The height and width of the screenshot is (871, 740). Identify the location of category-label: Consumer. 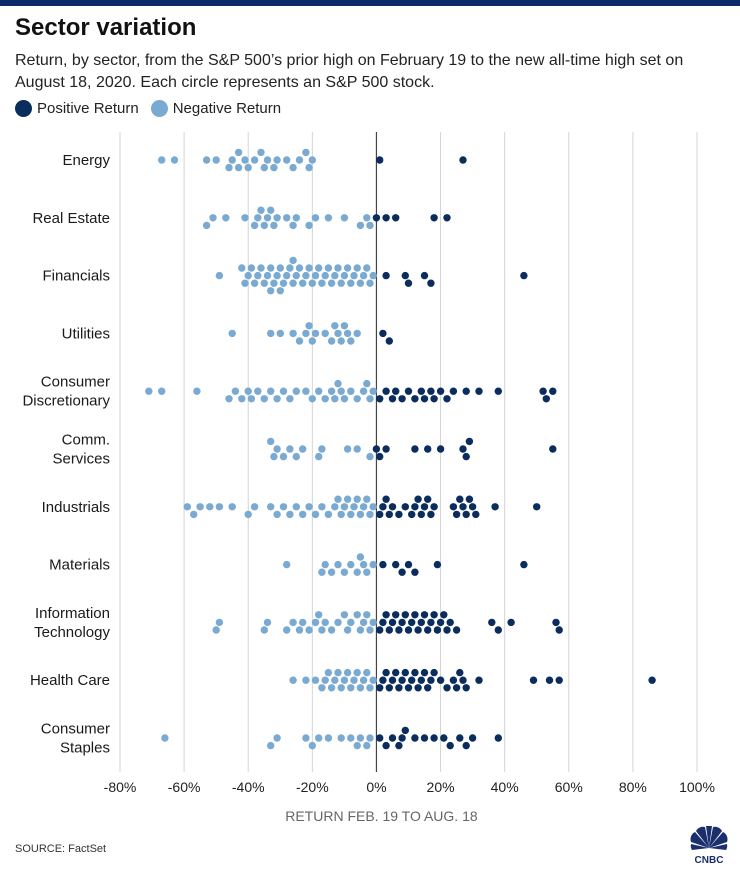
(75, 382).